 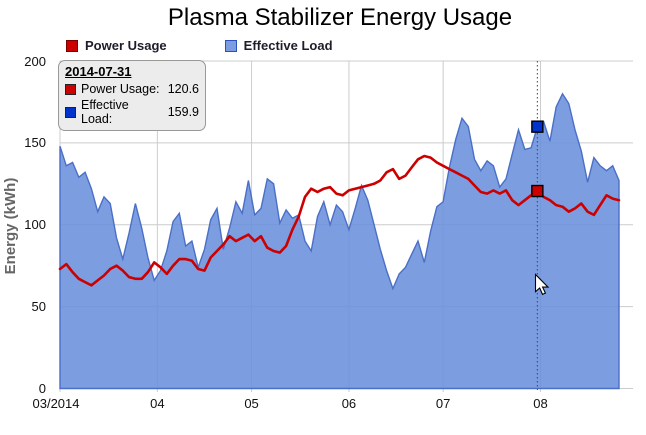 What do you see at coordinates (35, 143) in the screenshot?
I see `y-tick-label: 150` at bounding box center [35, 143].